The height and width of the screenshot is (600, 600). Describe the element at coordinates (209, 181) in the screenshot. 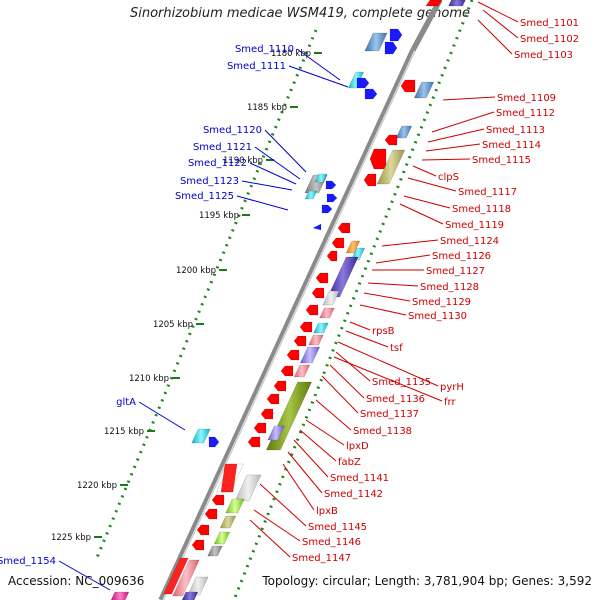

I see `gene-label: Smed_1123` at that location.